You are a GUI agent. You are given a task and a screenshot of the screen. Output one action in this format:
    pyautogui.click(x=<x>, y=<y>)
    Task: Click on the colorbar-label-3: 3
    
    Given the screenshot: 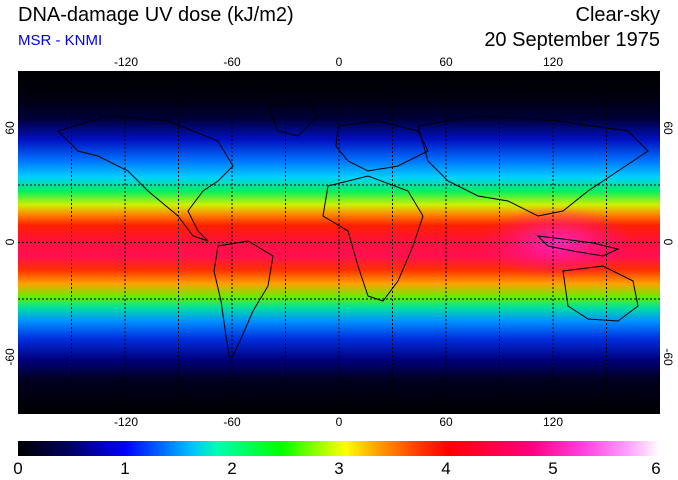 What is the action you would take?
    pyautogui.click(x=339, y=468)
    